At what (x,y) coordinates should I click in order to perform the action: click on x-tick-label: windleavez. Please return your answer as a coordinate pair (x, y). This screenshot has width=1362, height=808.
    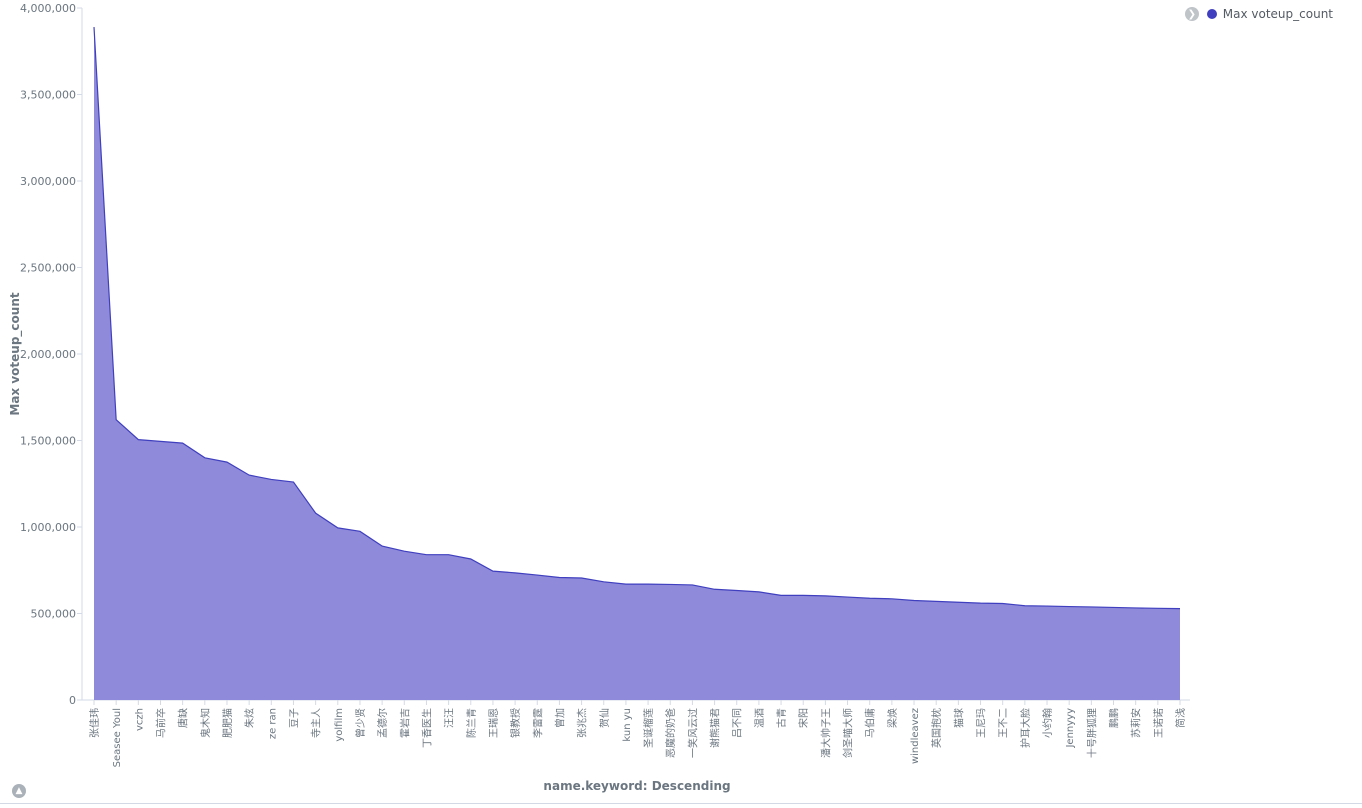
    Looking at the image, I should click on (915, 736).